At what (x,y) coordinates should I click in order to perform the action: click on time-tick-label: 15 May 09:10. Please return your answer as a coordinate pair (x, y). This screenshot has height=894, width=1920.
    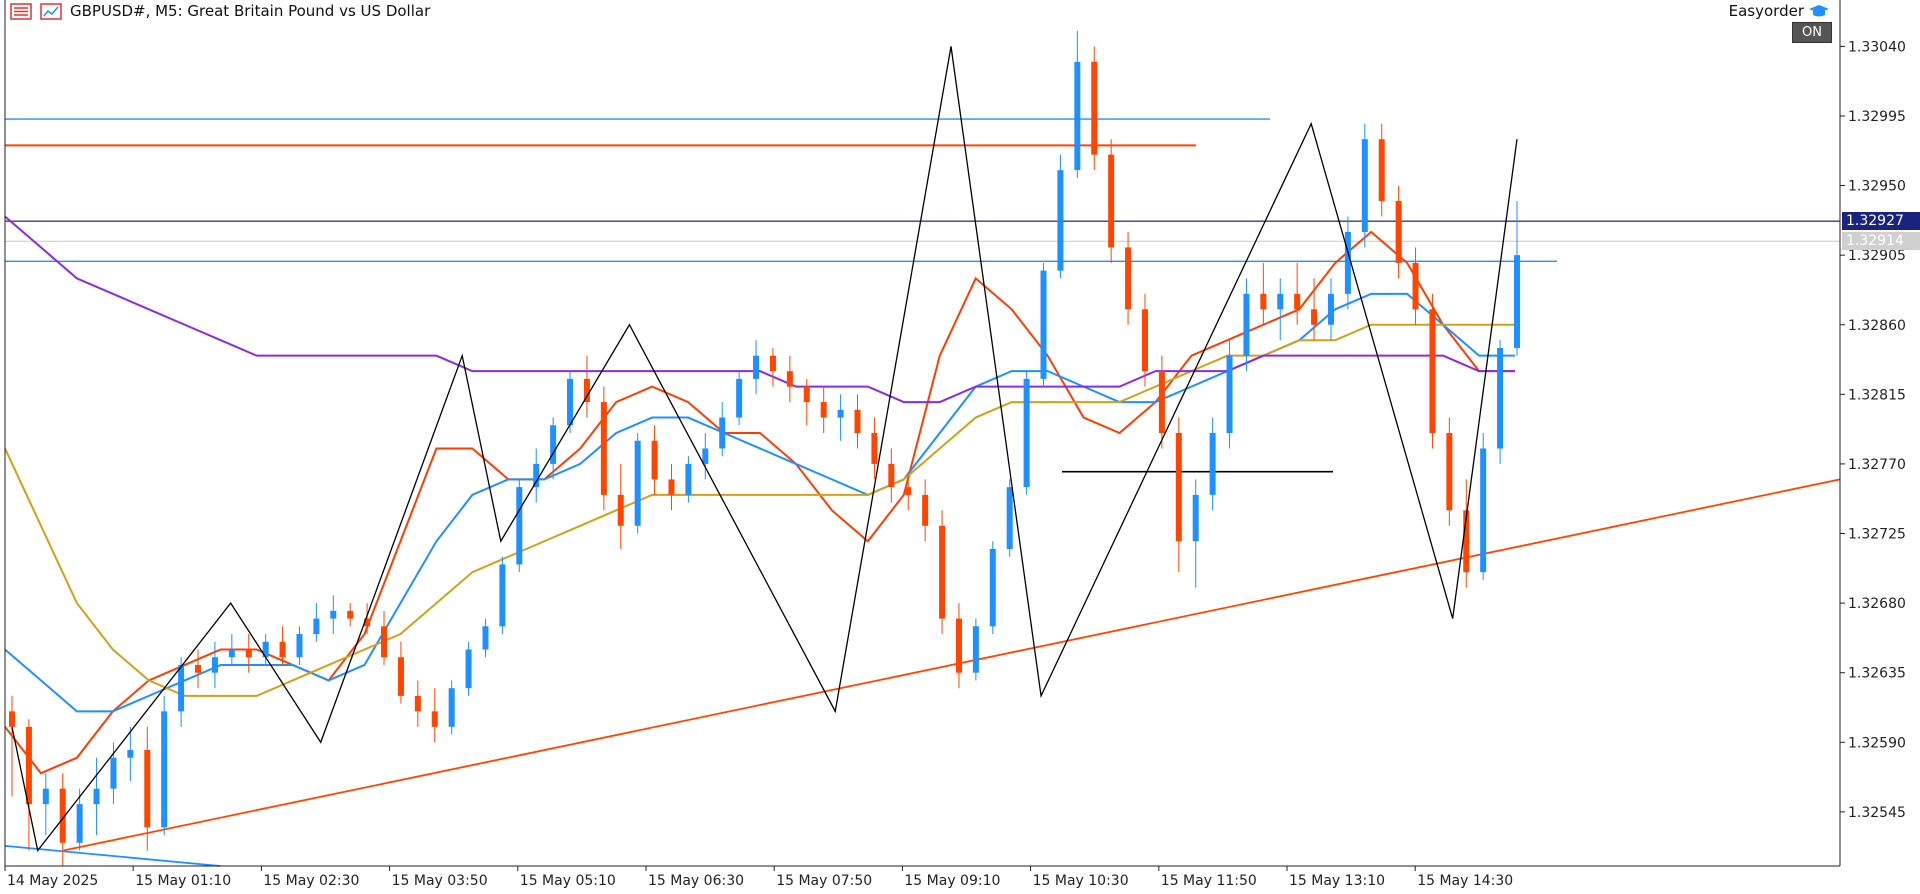
    Looking at the image, I should click on (952, 881).